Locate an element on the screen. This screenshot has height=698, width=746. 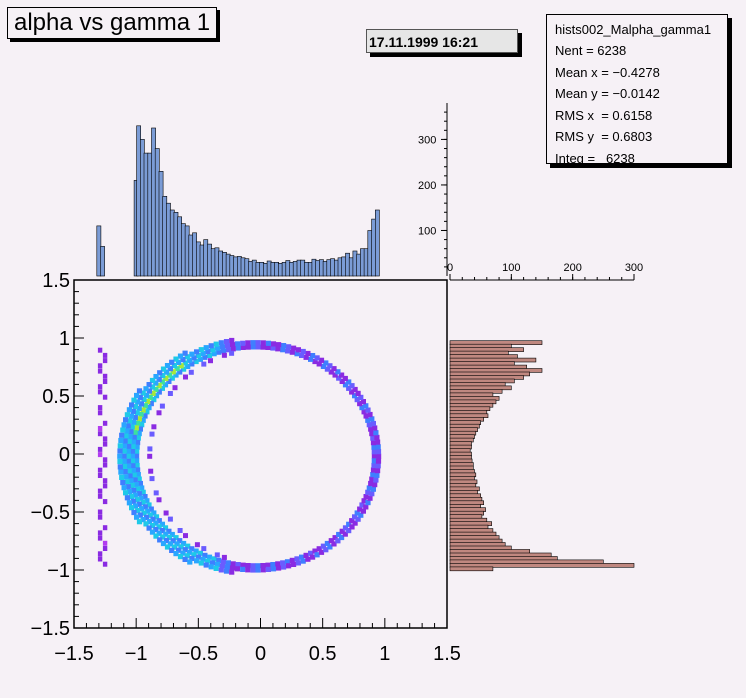
stats-name: hists002_Malpha_gamma1 is located at coordinates (633, 29).